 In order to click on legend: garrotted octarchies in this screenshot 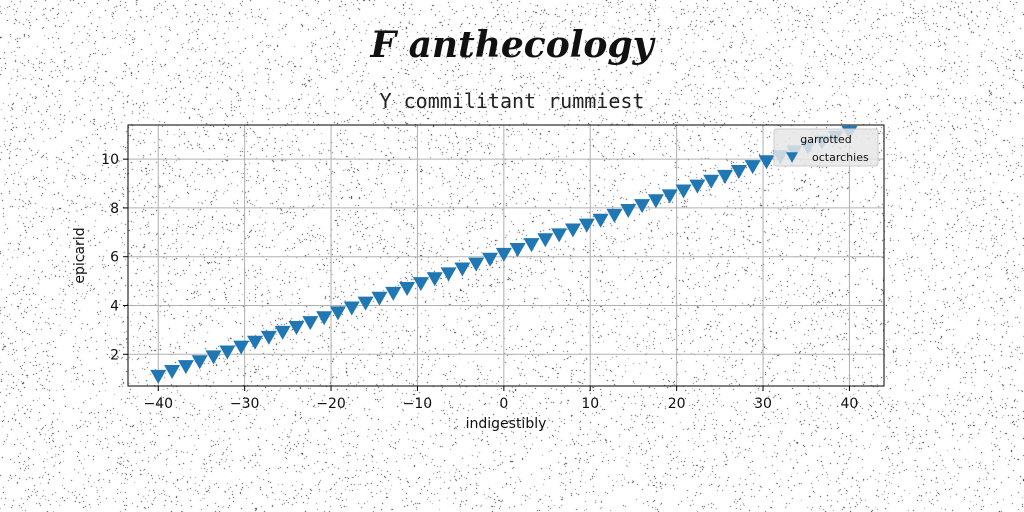, I will do `click(826, 147)`.